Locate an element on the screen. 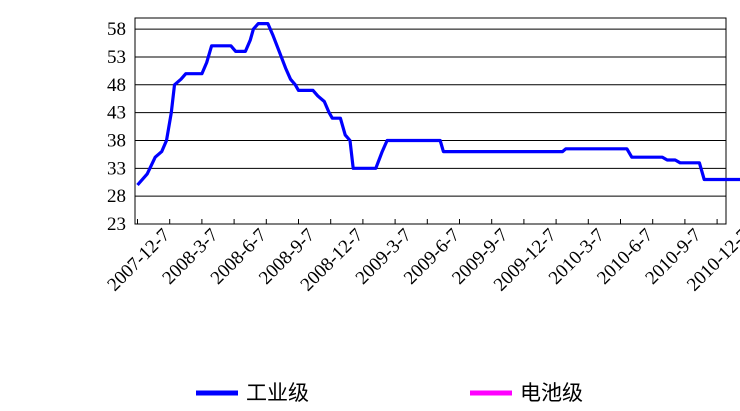 The height and width of the screenshot is (411, 740). legend: 工业级 电池级 is located at coordinates (389, 393).